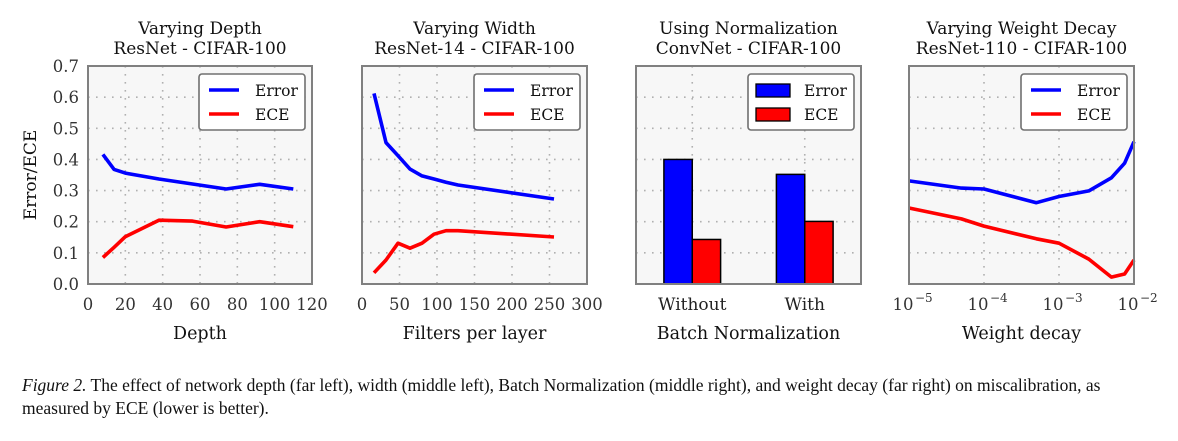  I want to click on chart-title-line-2: ResNet - CIFAR-100, so click(199, 49).